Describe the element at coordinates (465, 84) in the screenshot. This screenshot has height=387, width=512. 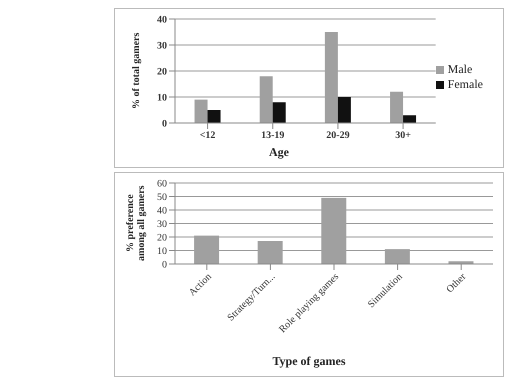
I see `legend-label: Female` at that location.